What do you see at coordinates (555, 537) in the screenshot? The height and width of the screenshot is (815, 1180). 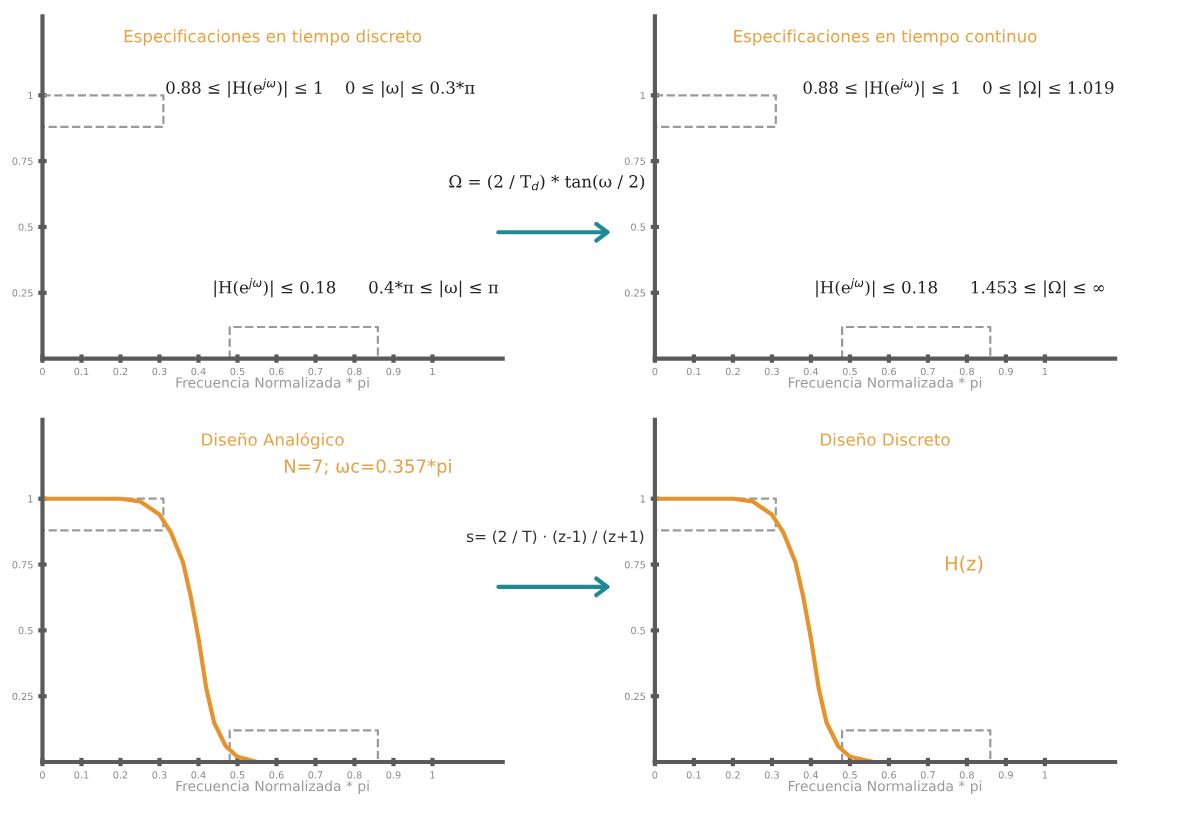 I see `annotation: s= (2 / T) · (z-1) / (z+1)` at bounding box center [555, 537].